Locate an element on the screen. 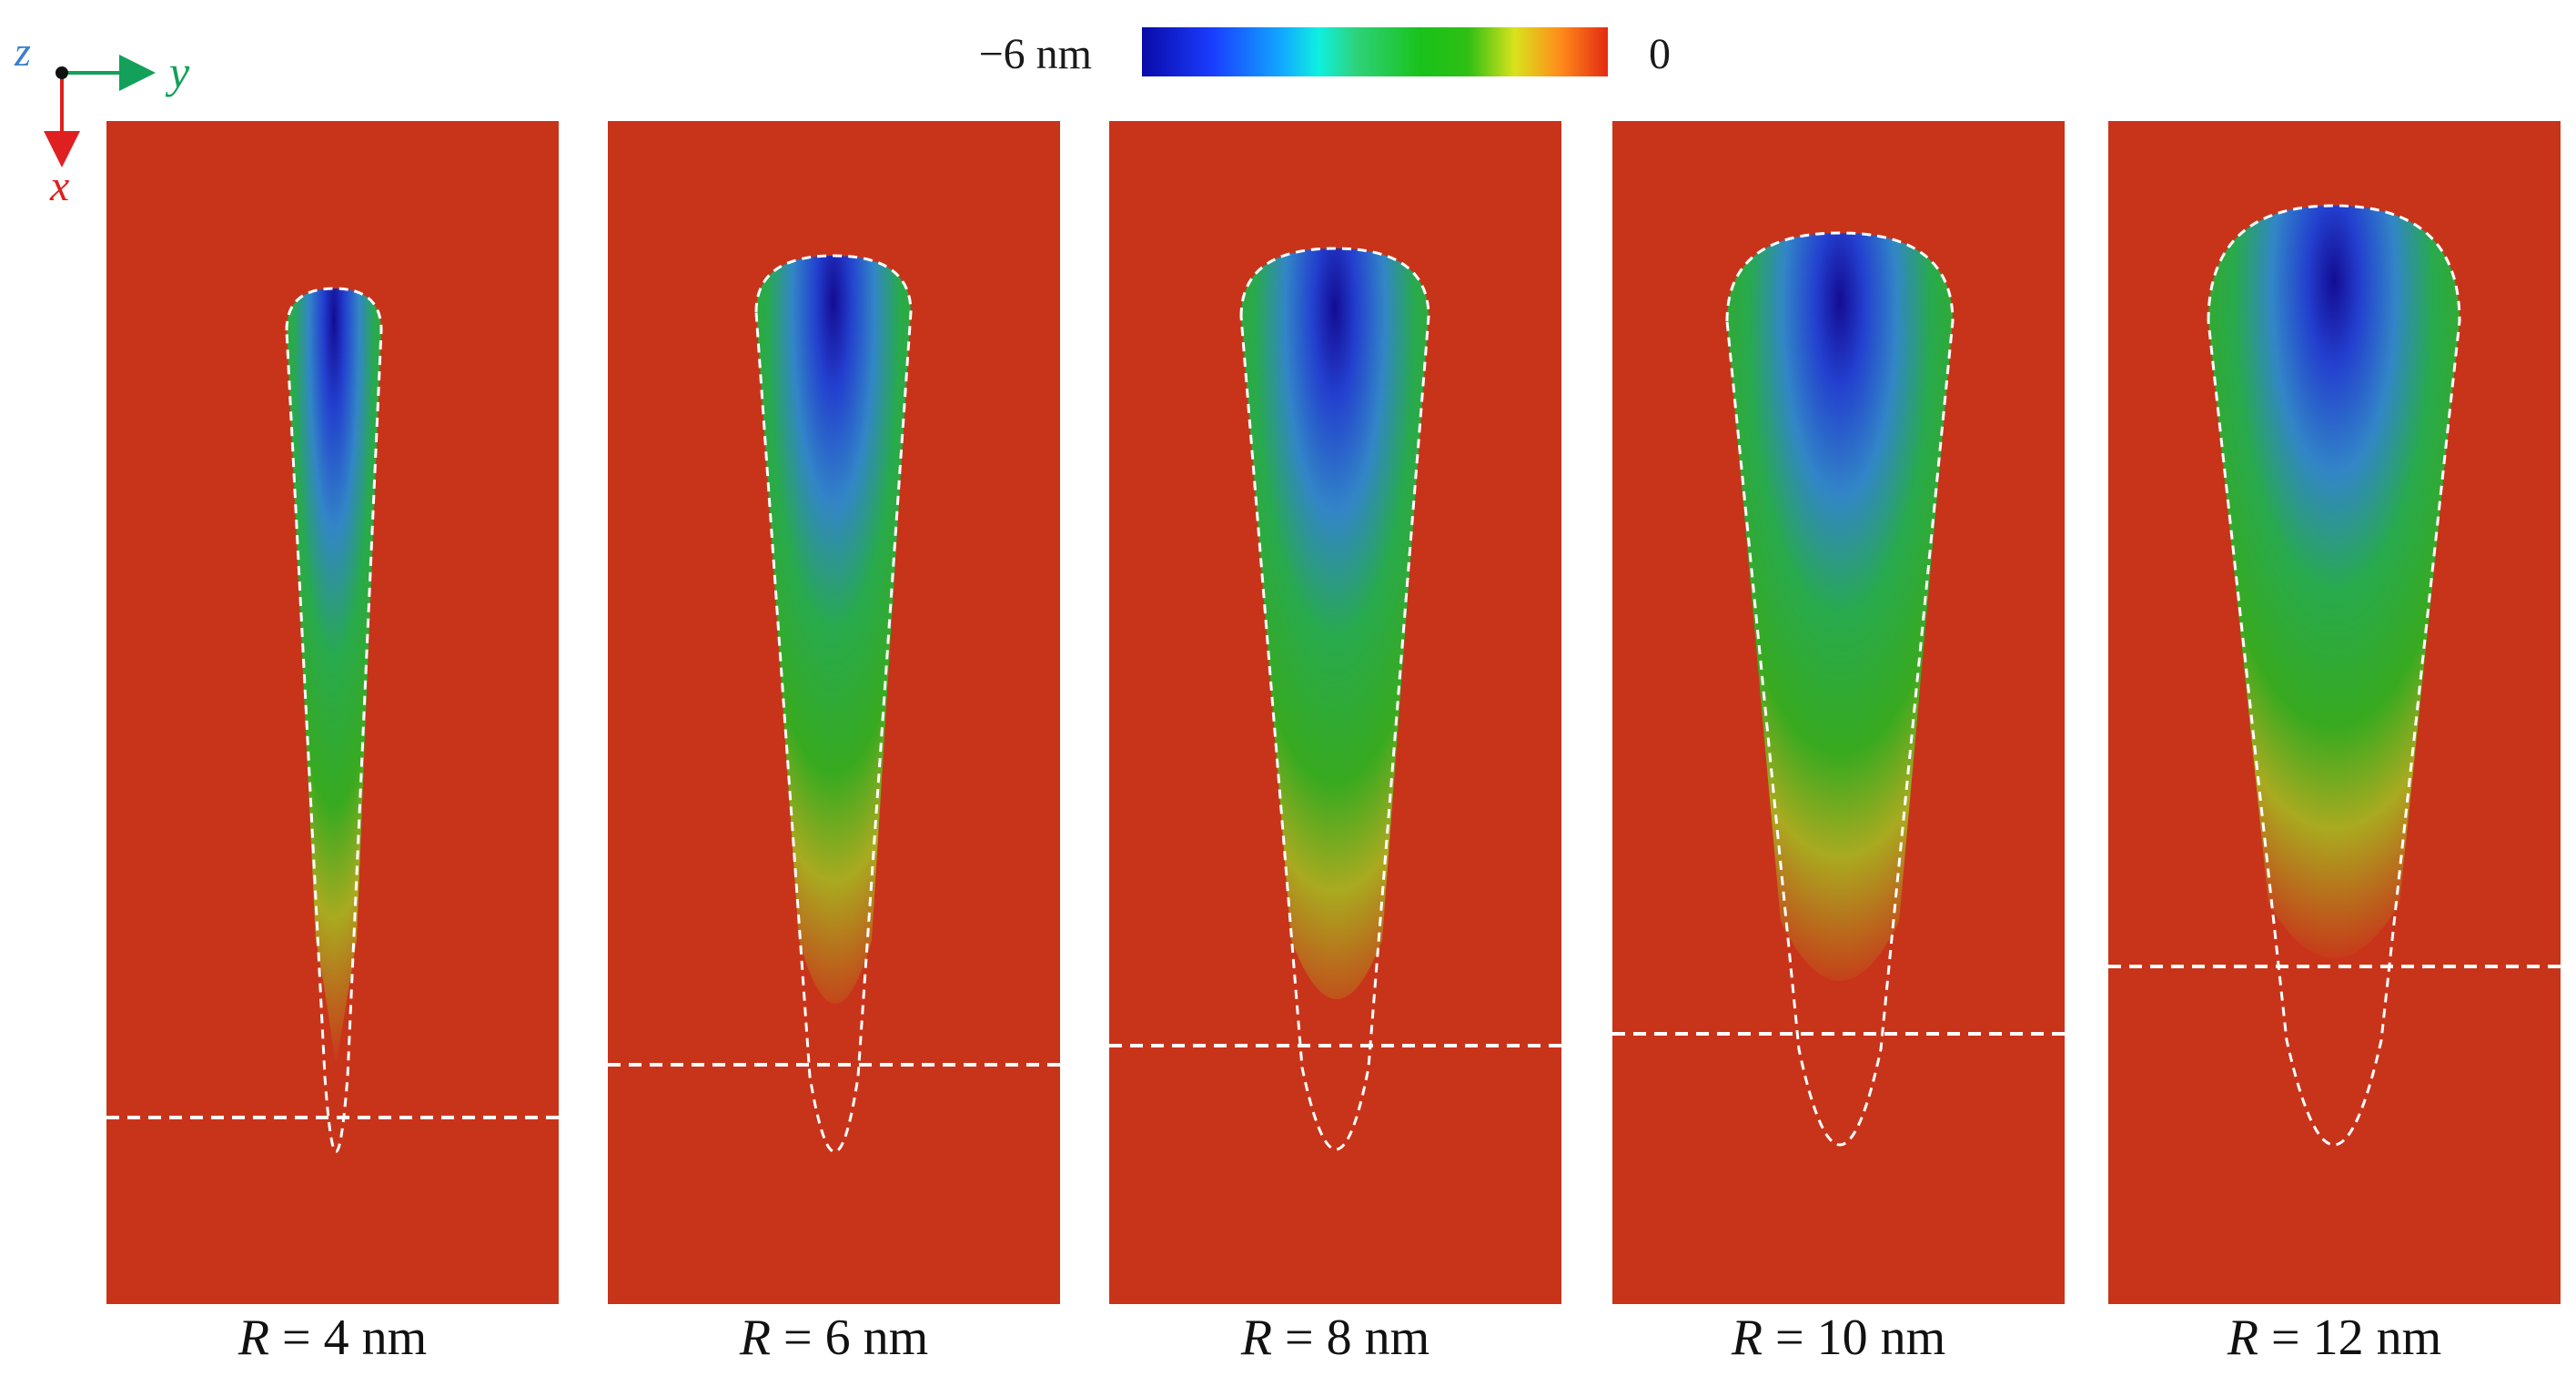 This screenshot has height=1396, width=2576. panel-r8 is located at coordinates (1335, 712).